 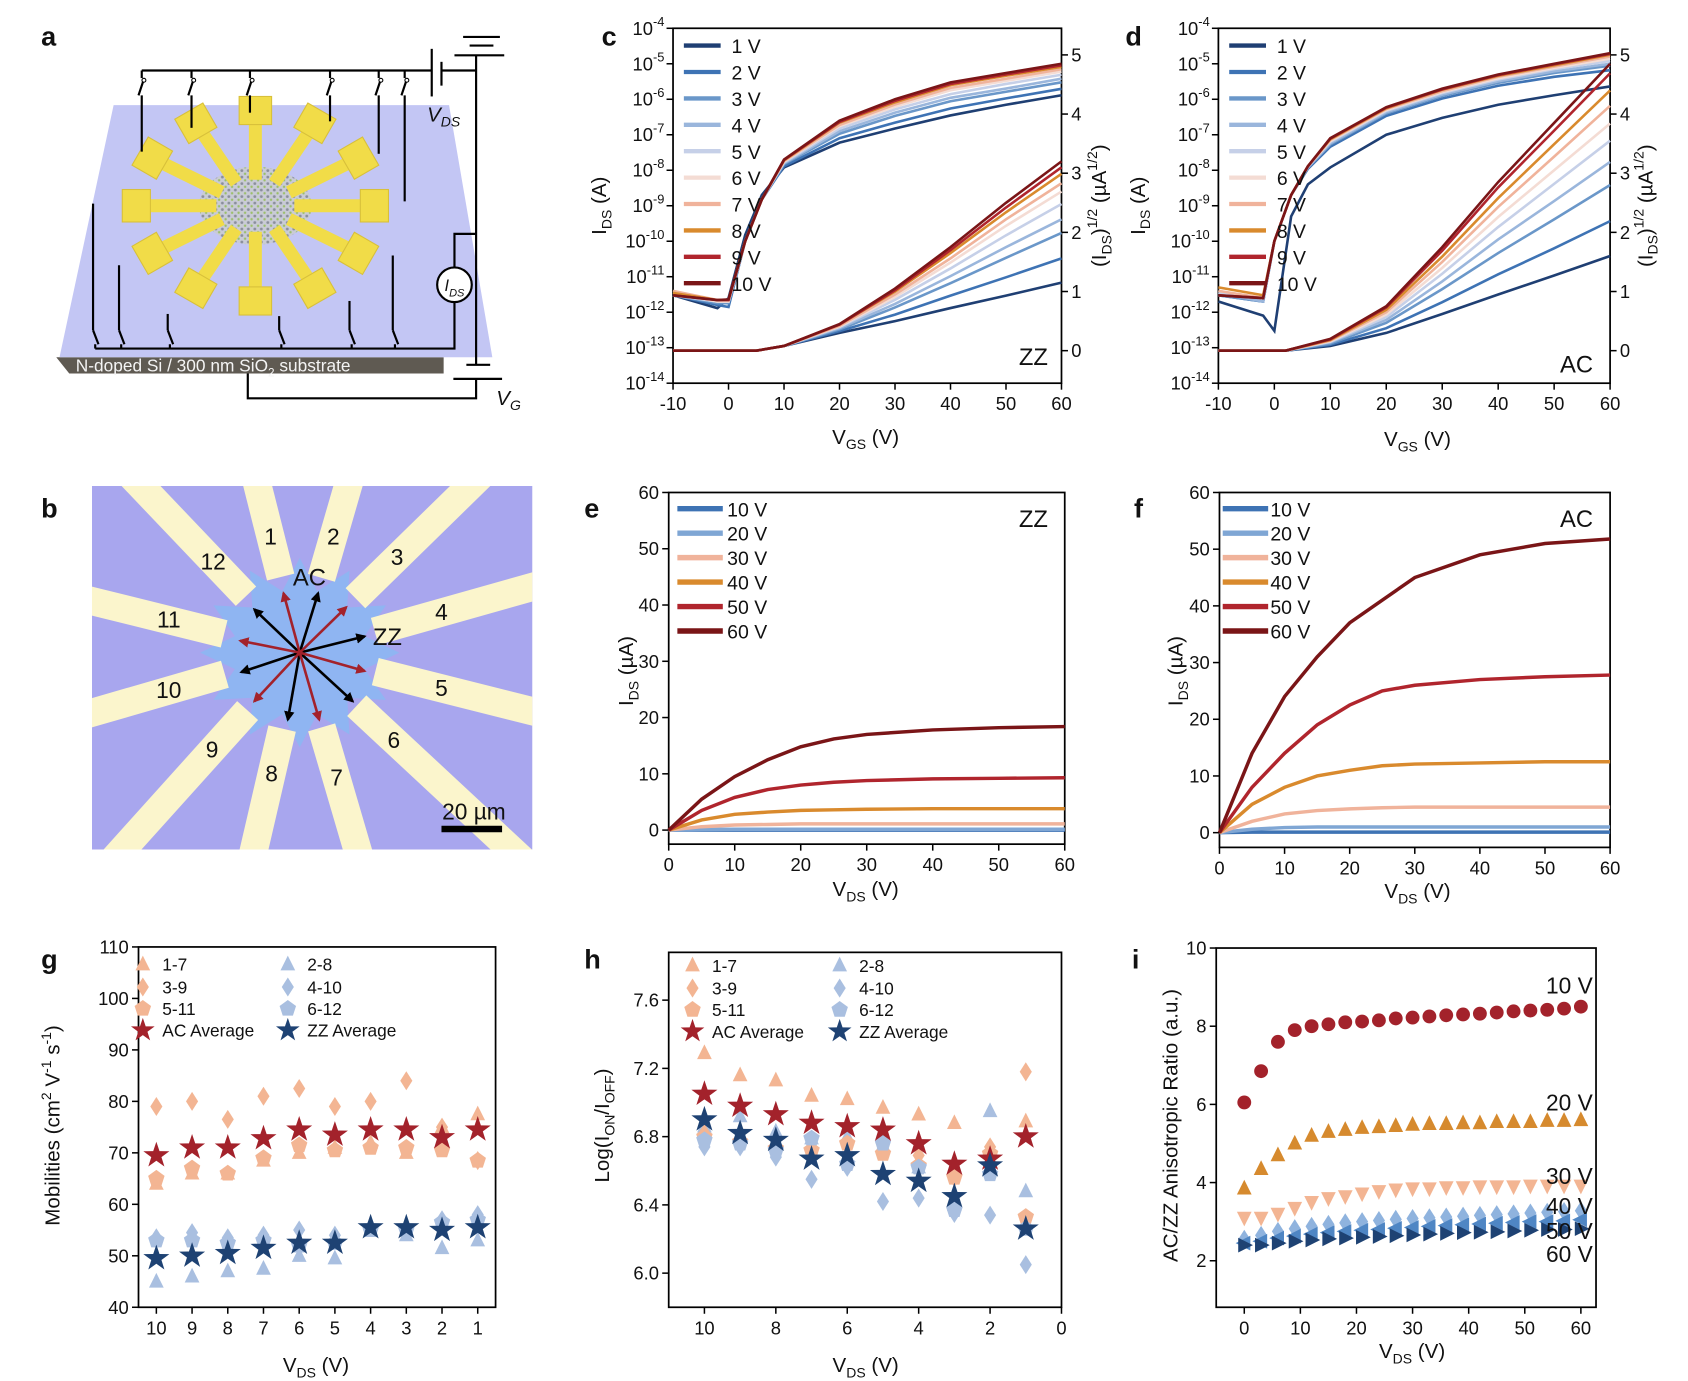 I want to click on legend-label: 8 V, so click(x=745, y=232).